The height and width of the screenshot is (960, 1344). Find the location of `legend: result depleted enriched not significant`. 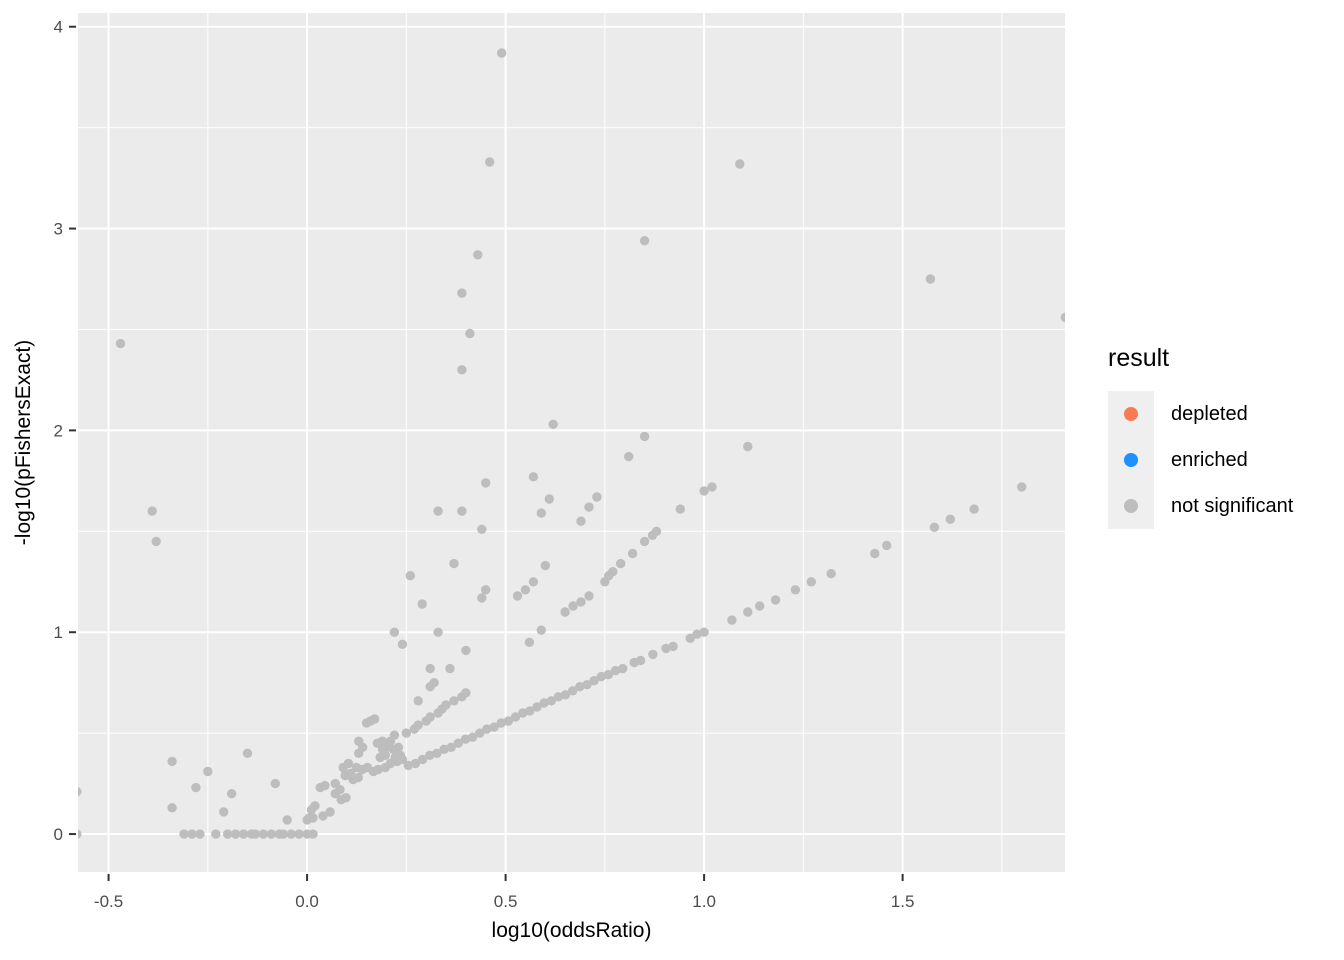

legend: result depleted enriched not significant is located at coordinates (1200, 436).